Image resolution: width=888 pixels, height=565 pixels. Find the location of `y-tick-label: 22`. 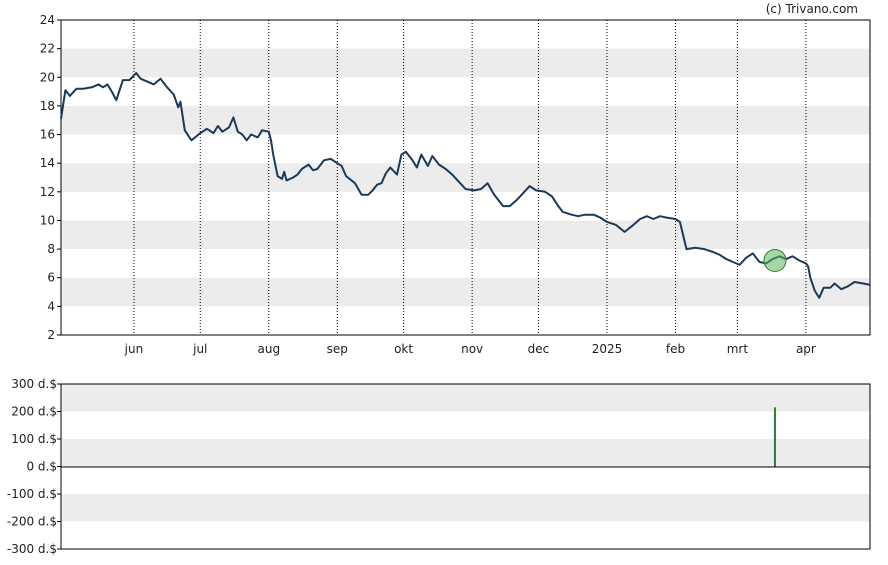

y-tick-label: 22 is located at coordinates (47, 49).